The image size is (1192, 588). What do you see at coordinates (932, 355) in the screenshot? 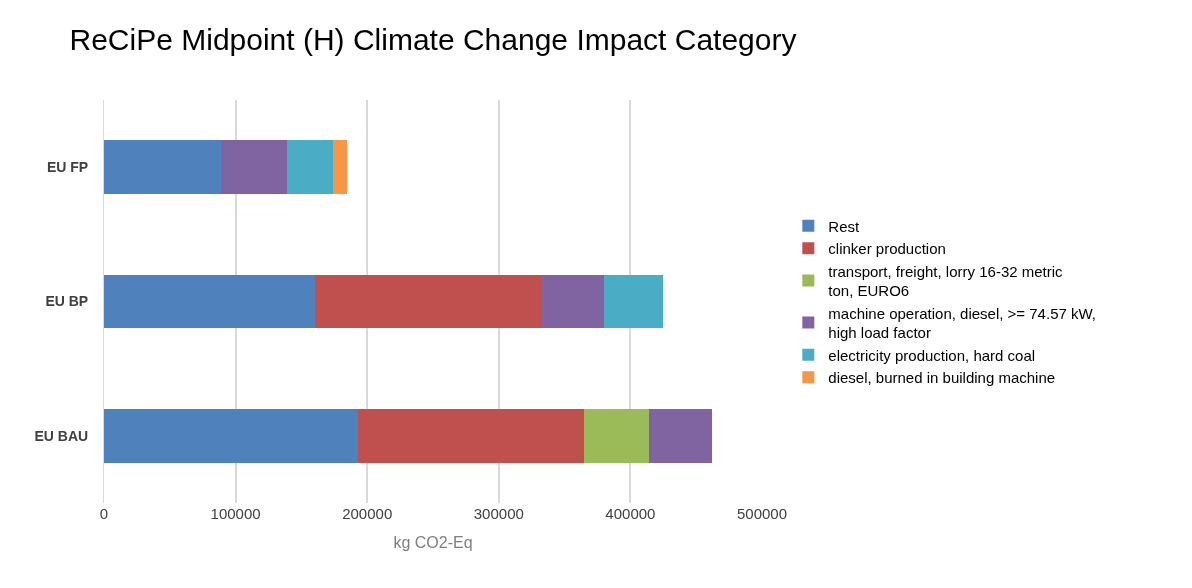
I see `legend-label: electricity production, hard coal` at bounding box center [932, 355].